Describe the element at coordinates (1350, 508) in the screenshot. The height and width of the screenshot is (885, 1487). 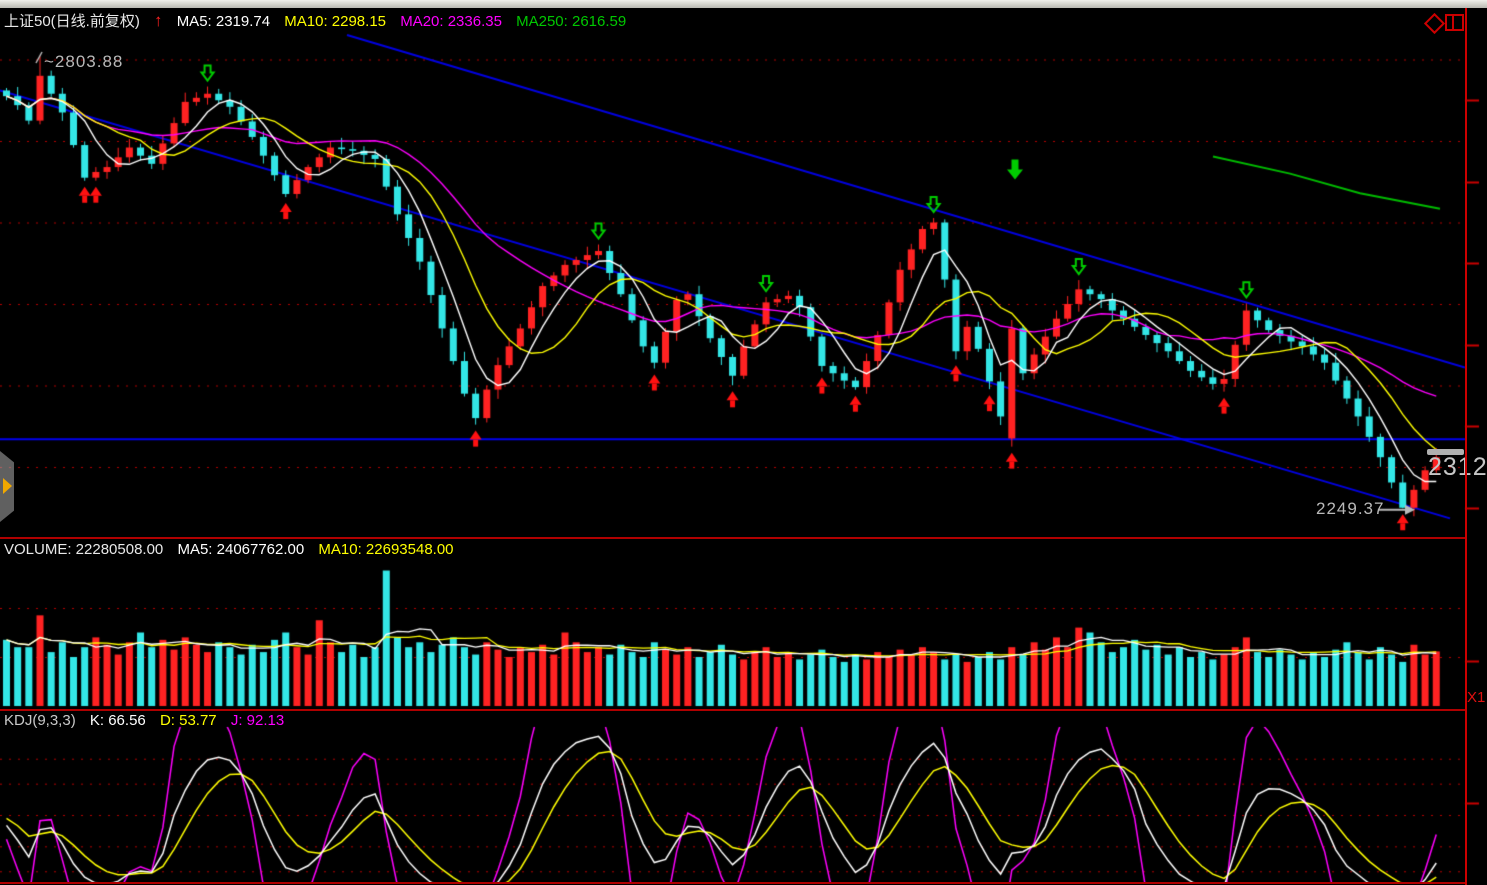
I see `low-price-label: 2249.37` at that location.